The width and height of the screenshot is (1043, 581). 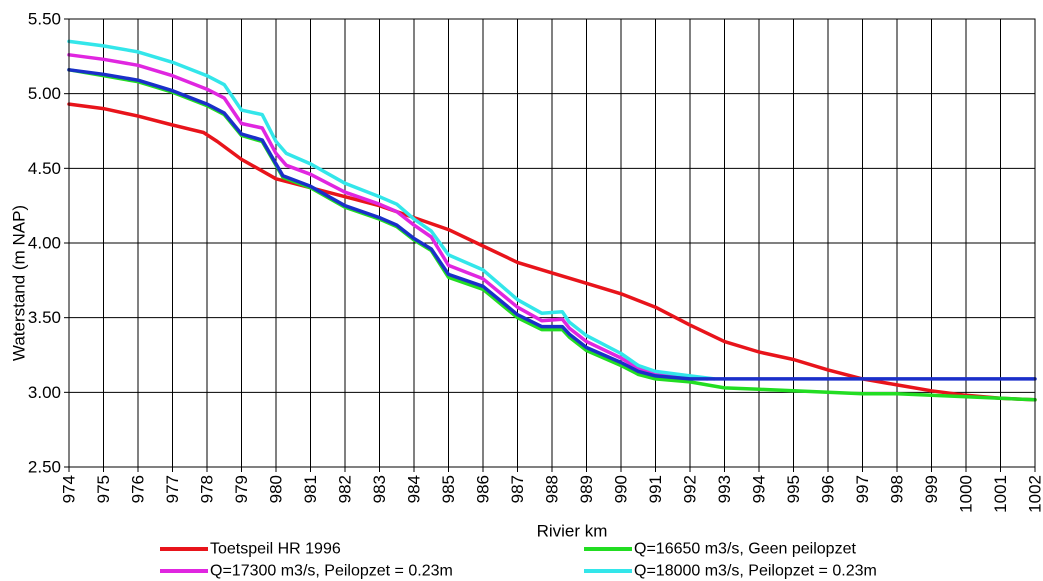 I want to click on x-tick-label: 976, so click(x=138, y=489).